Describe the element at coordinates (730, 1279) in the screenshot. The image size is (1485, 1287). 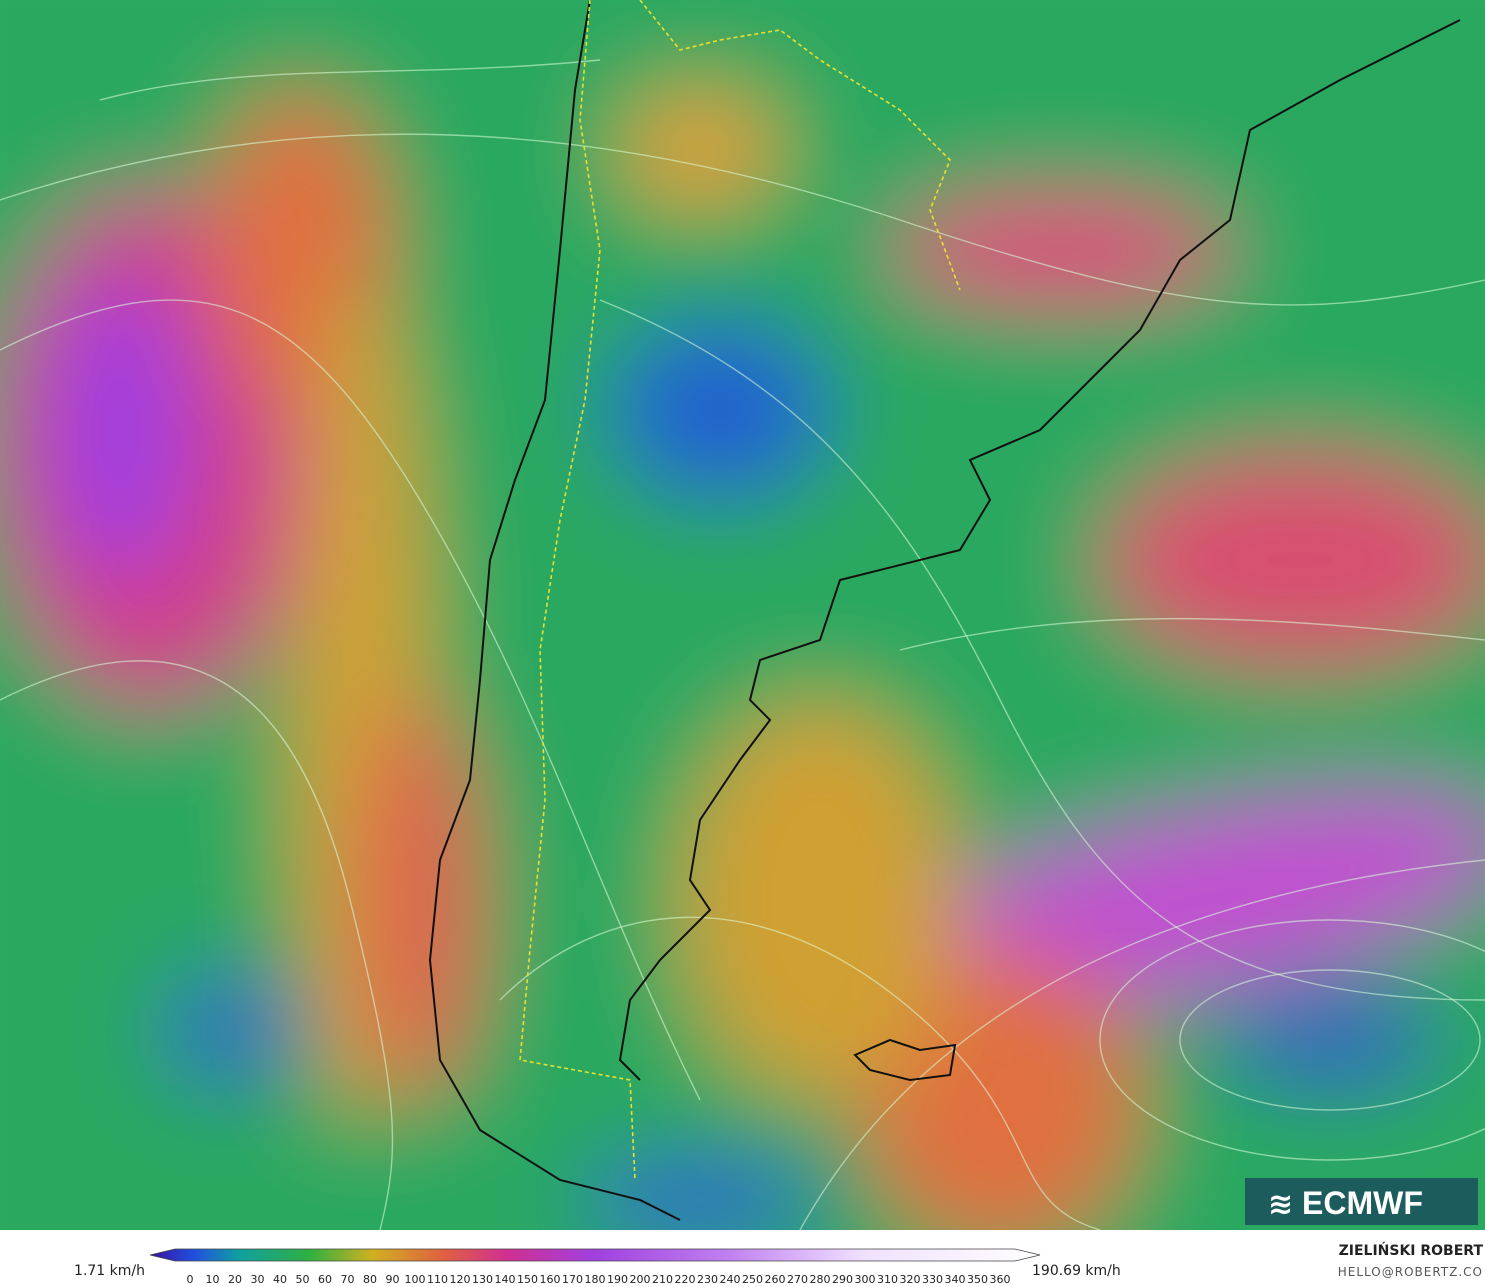
I see `colorbar-tick-label: 240` at that location.